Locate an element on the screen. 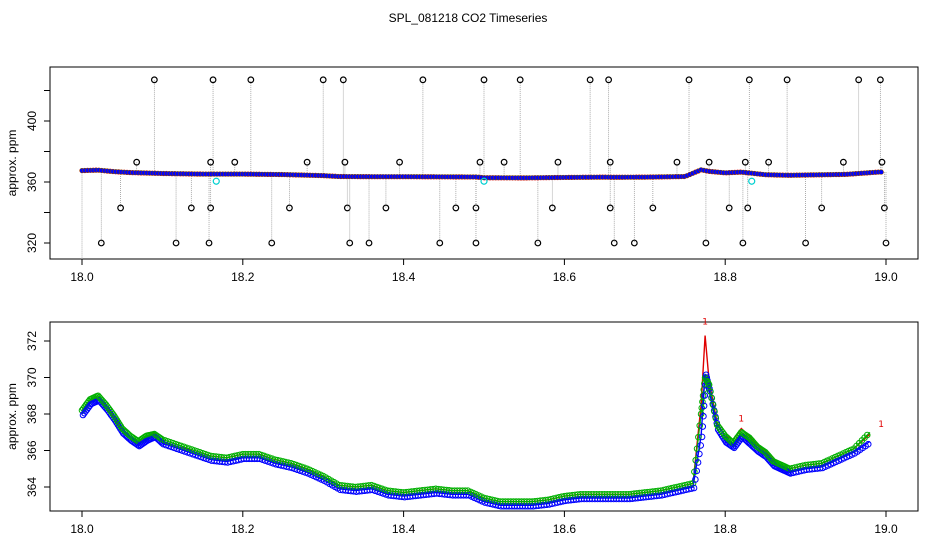 This screenshot has height=540, width=936. y-tick-label: 366 is located at coordinates (32, 450).